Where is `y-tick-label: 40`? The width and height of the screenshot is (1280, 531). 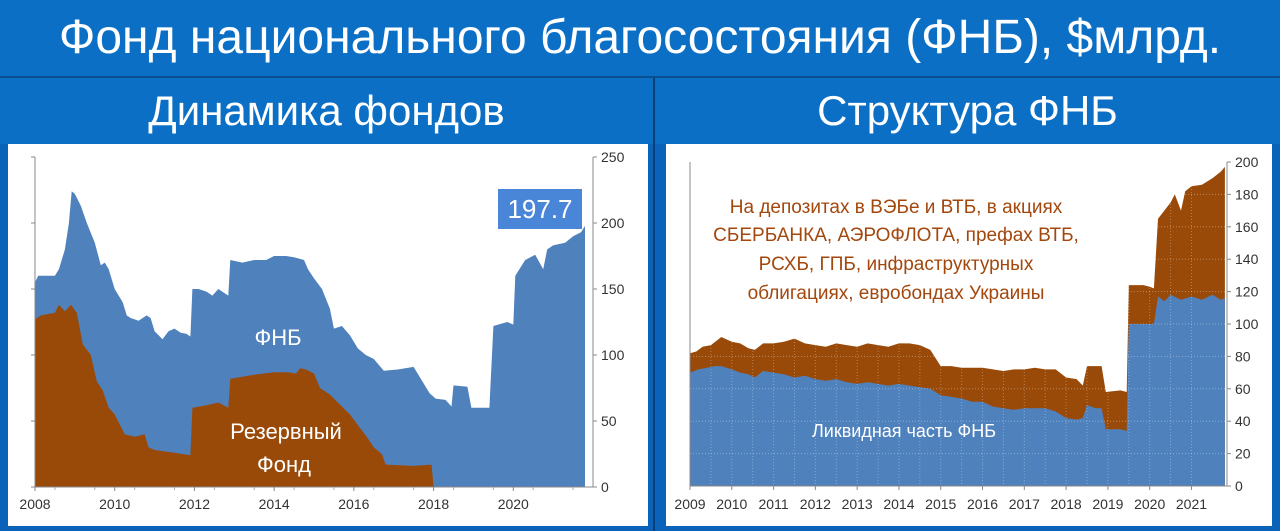
y-tick-label: 40 is located at coordinates (1243, 421).